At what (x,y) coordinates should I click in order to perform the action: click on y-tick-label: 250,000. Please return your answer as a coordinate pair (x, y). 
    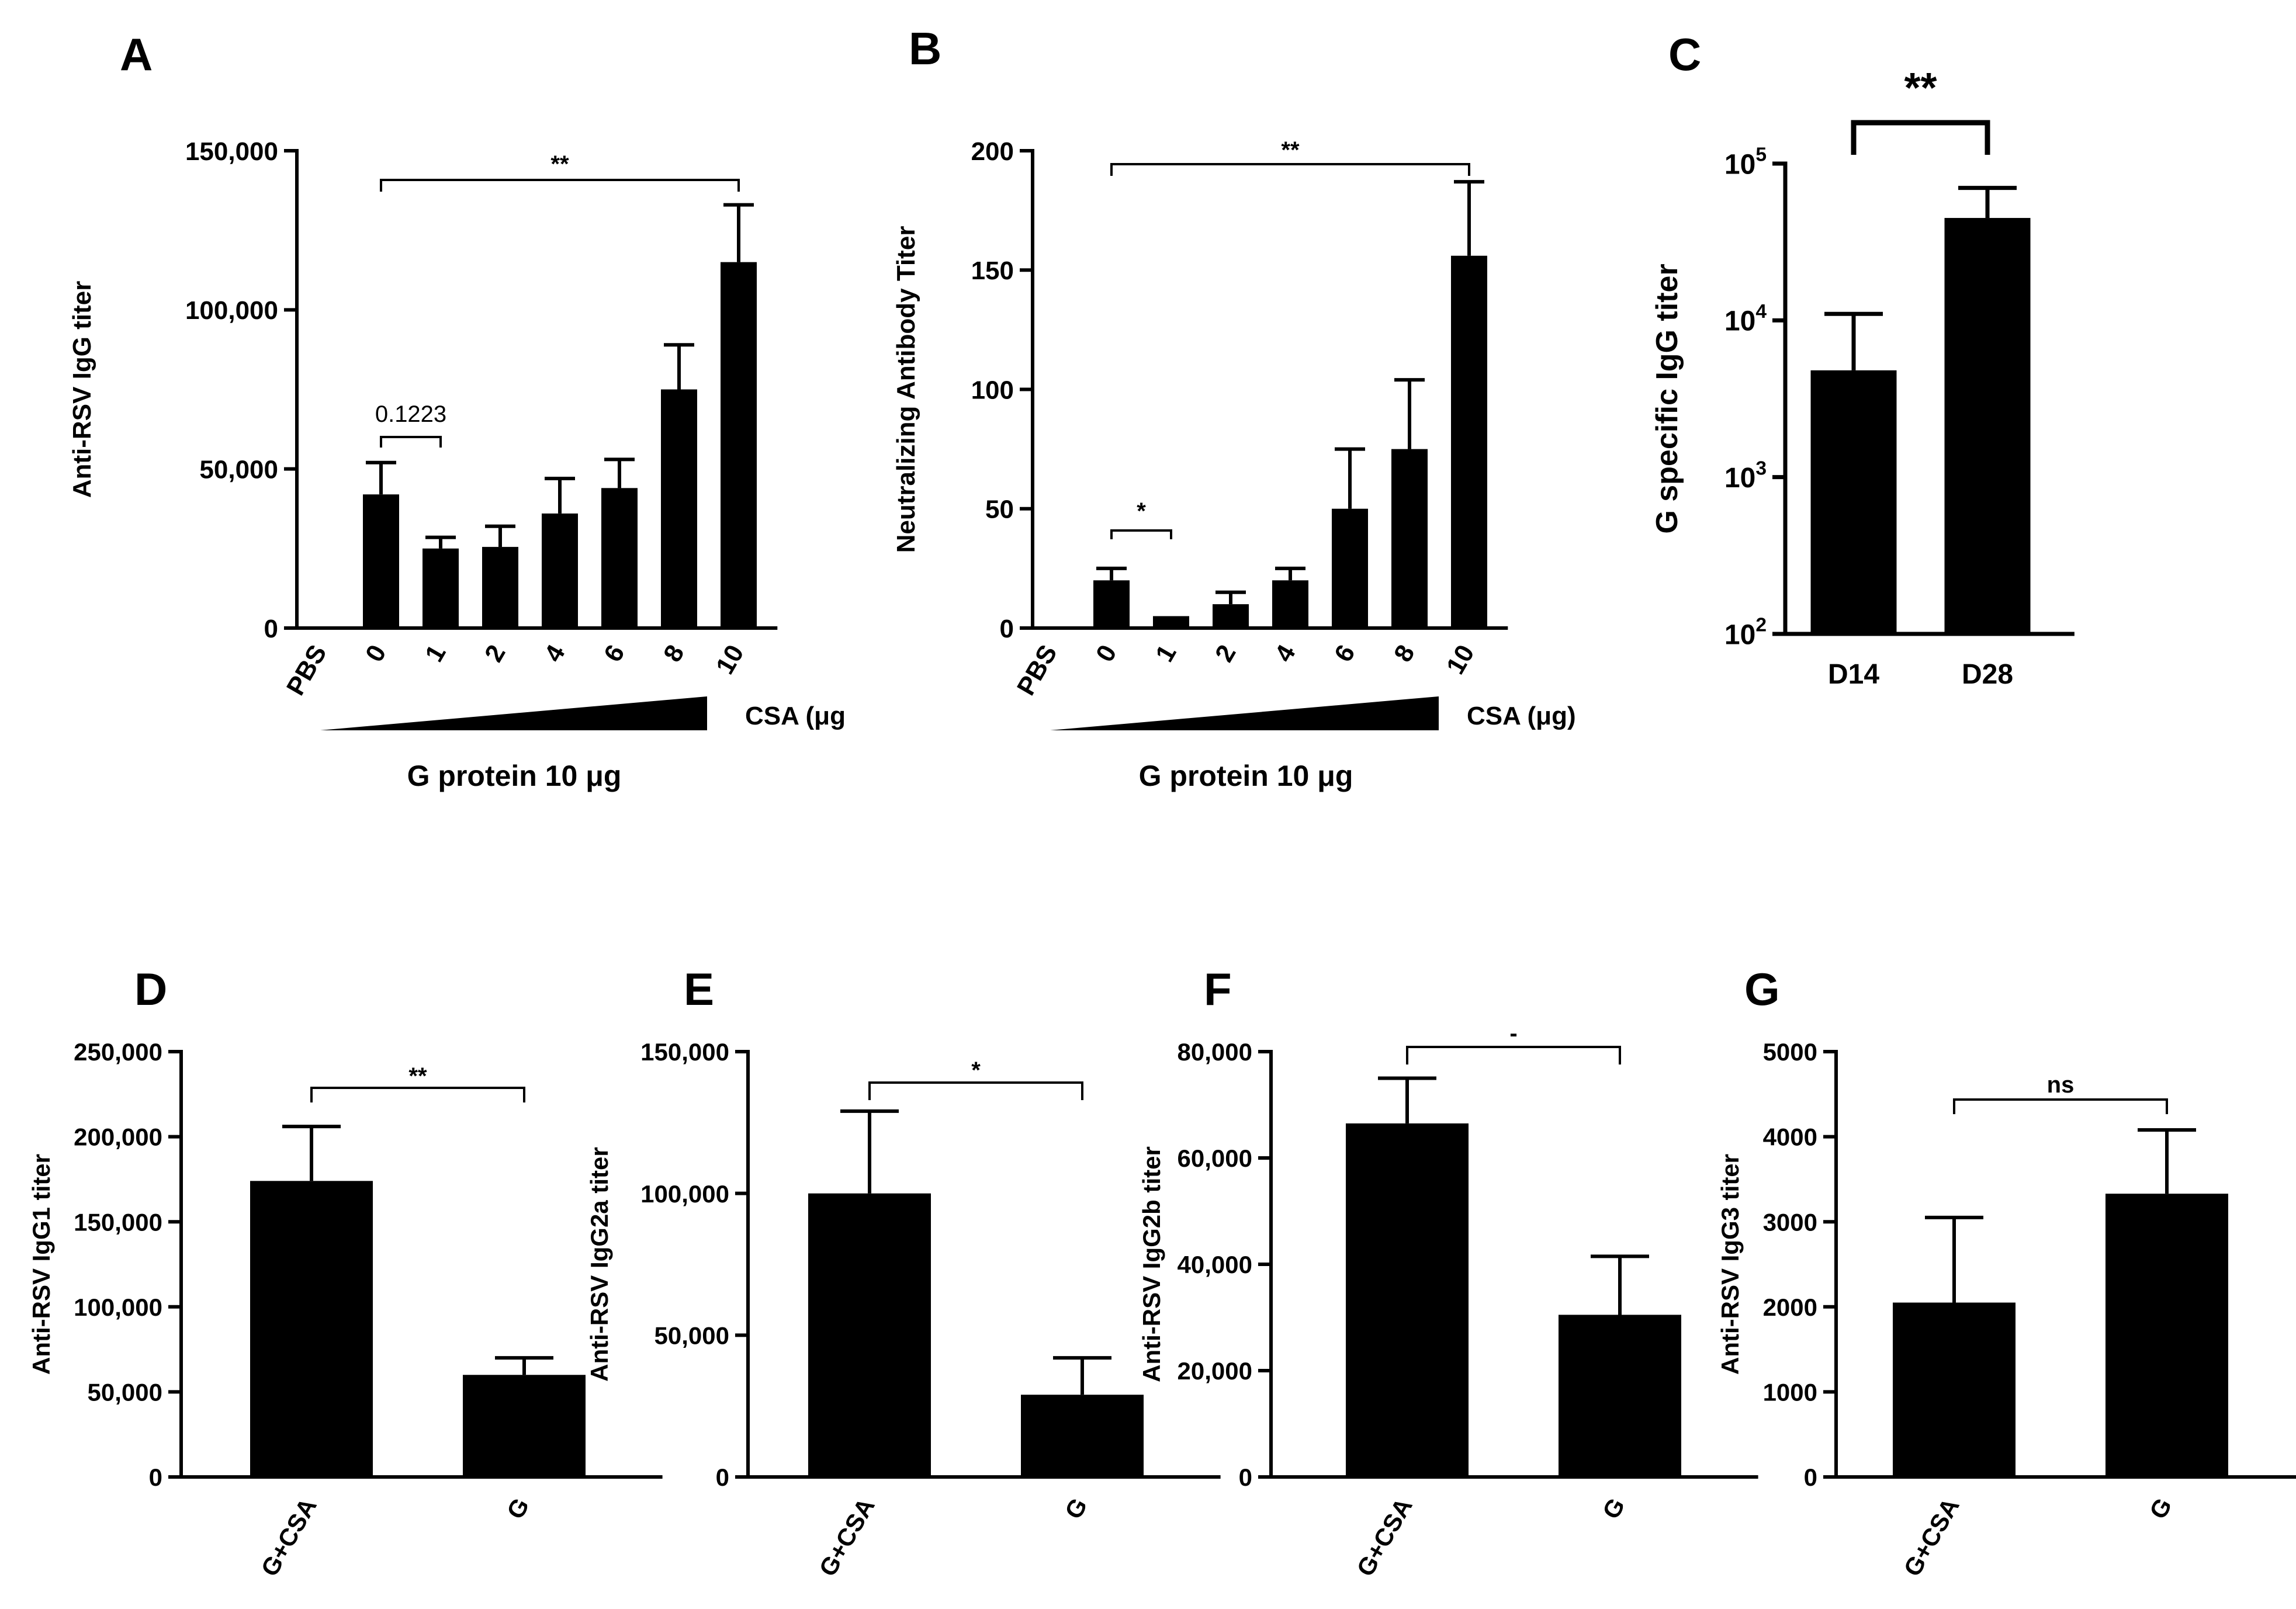
    Looking at the image, I should click on (118, 1052).